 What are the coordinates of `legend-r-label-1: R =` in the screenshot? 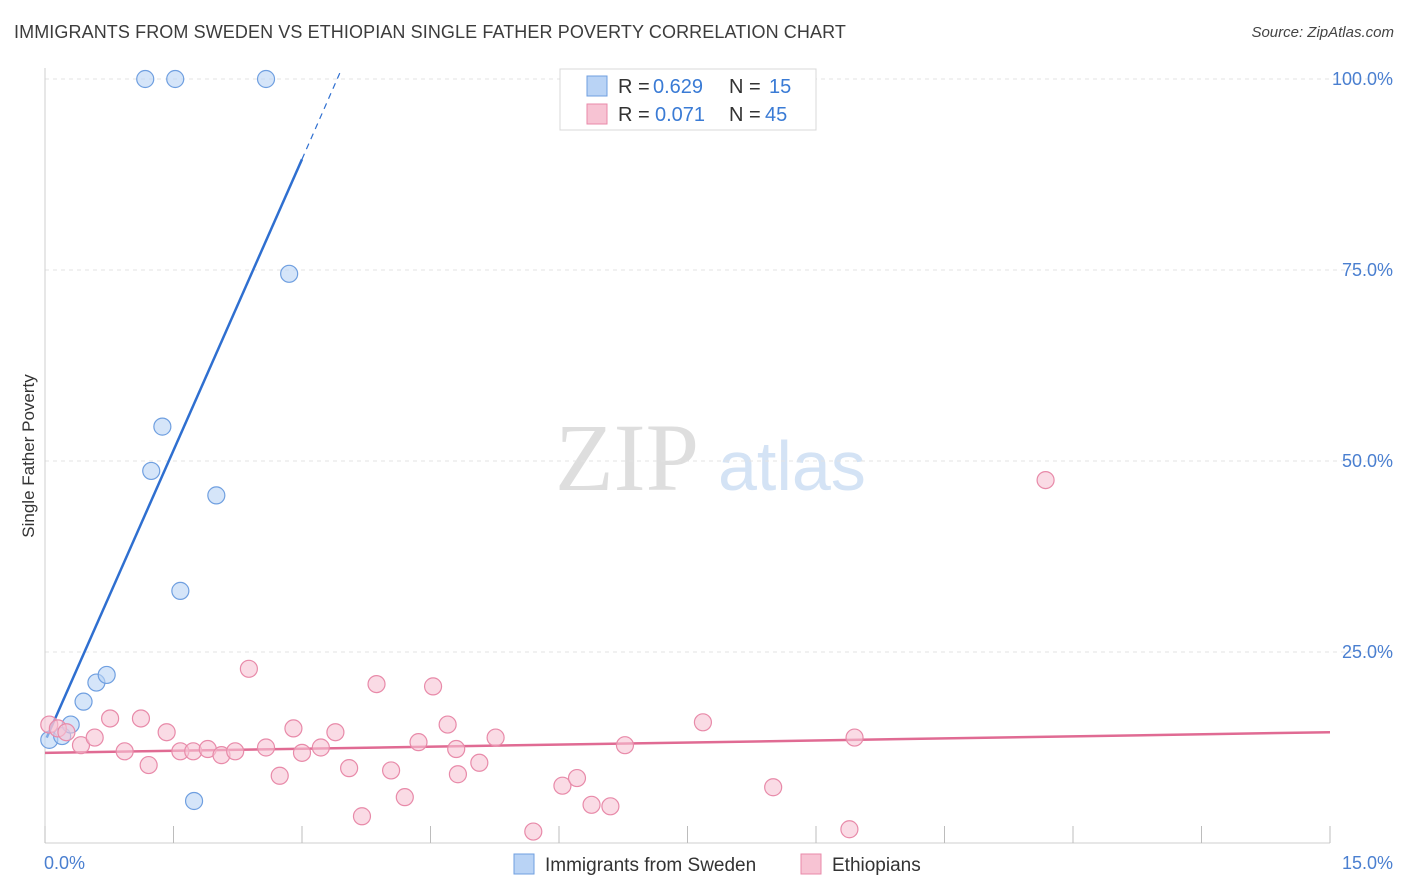 It's located at (634, 87).